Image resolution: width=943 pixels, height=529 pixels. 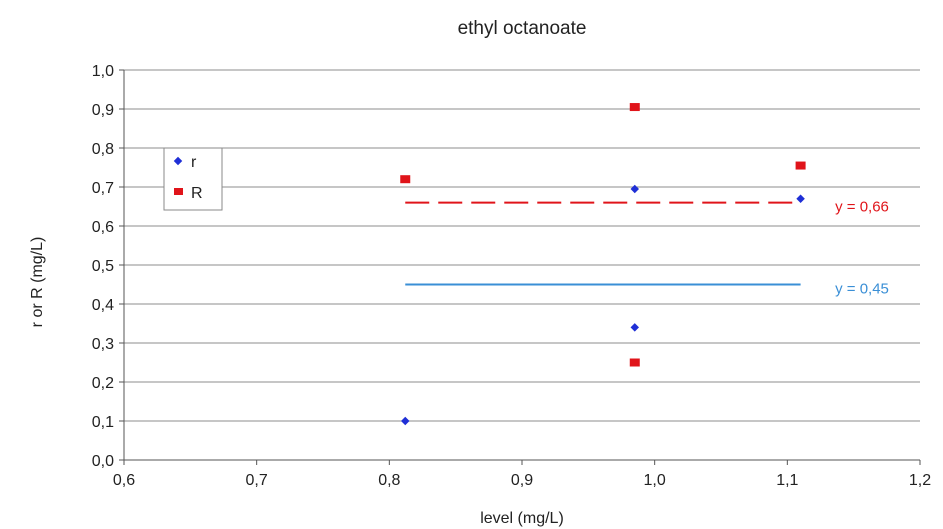 I want to click on y-tick-label: 0,8, so click(x=103, y=149).